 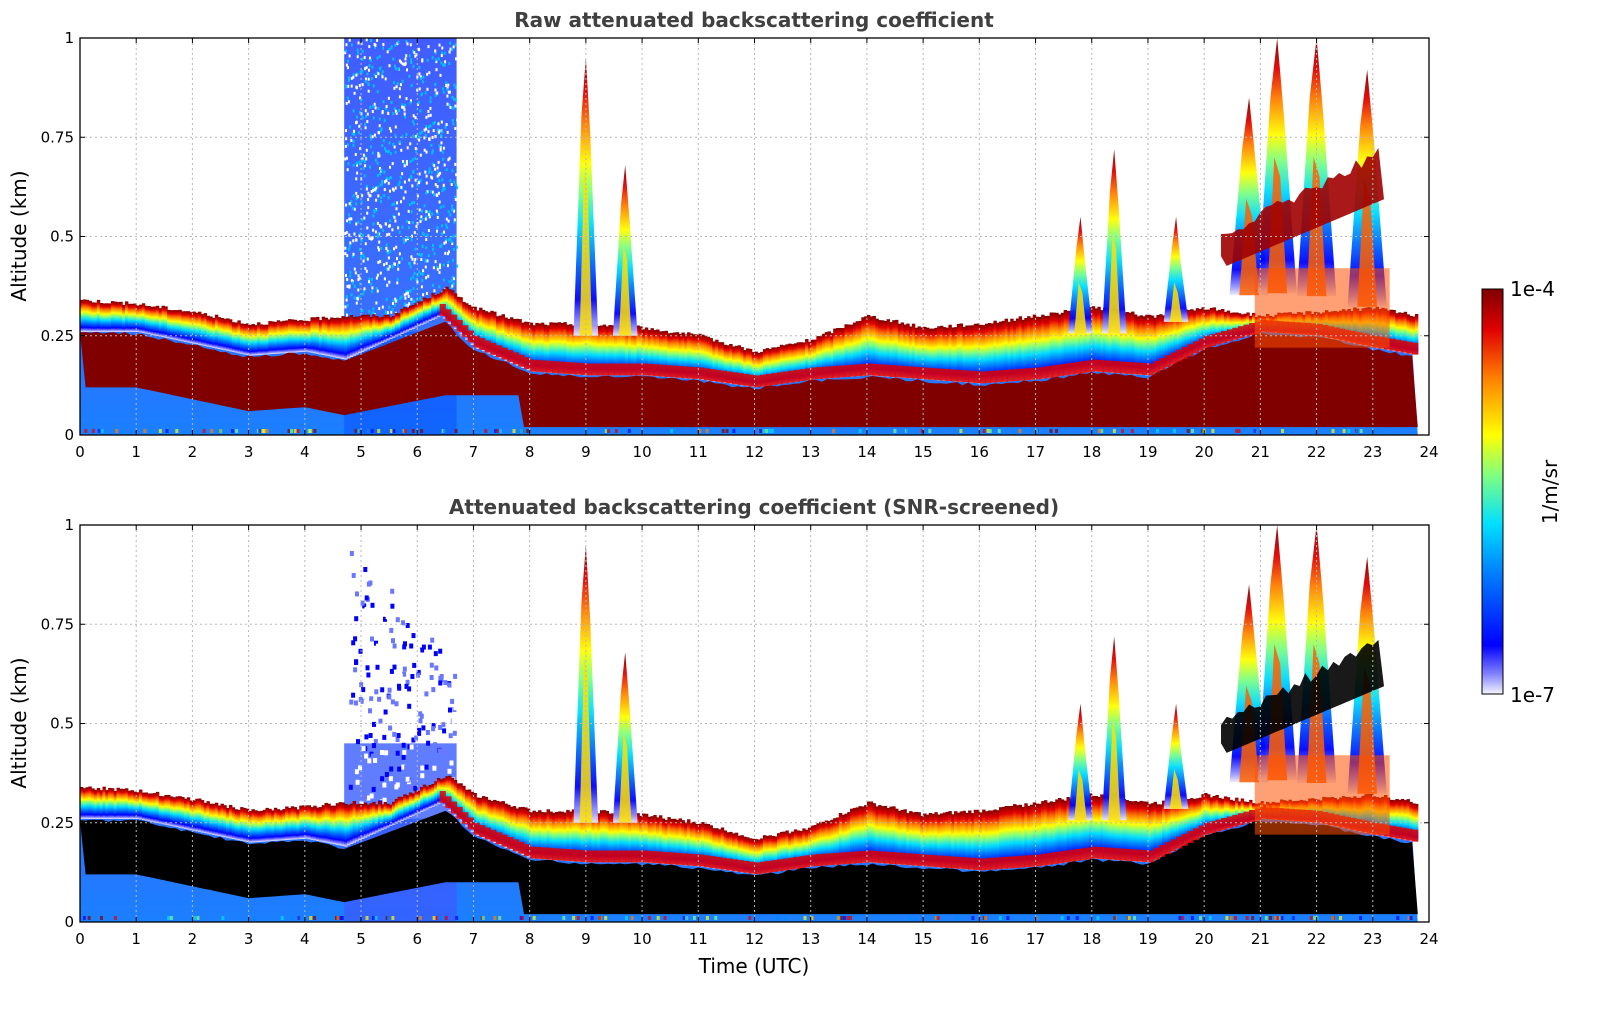 What do you see at coordinates (1428, 452) in the screenshot?
I see `x-tick-label: 24` at bounding box center [1428, 452].